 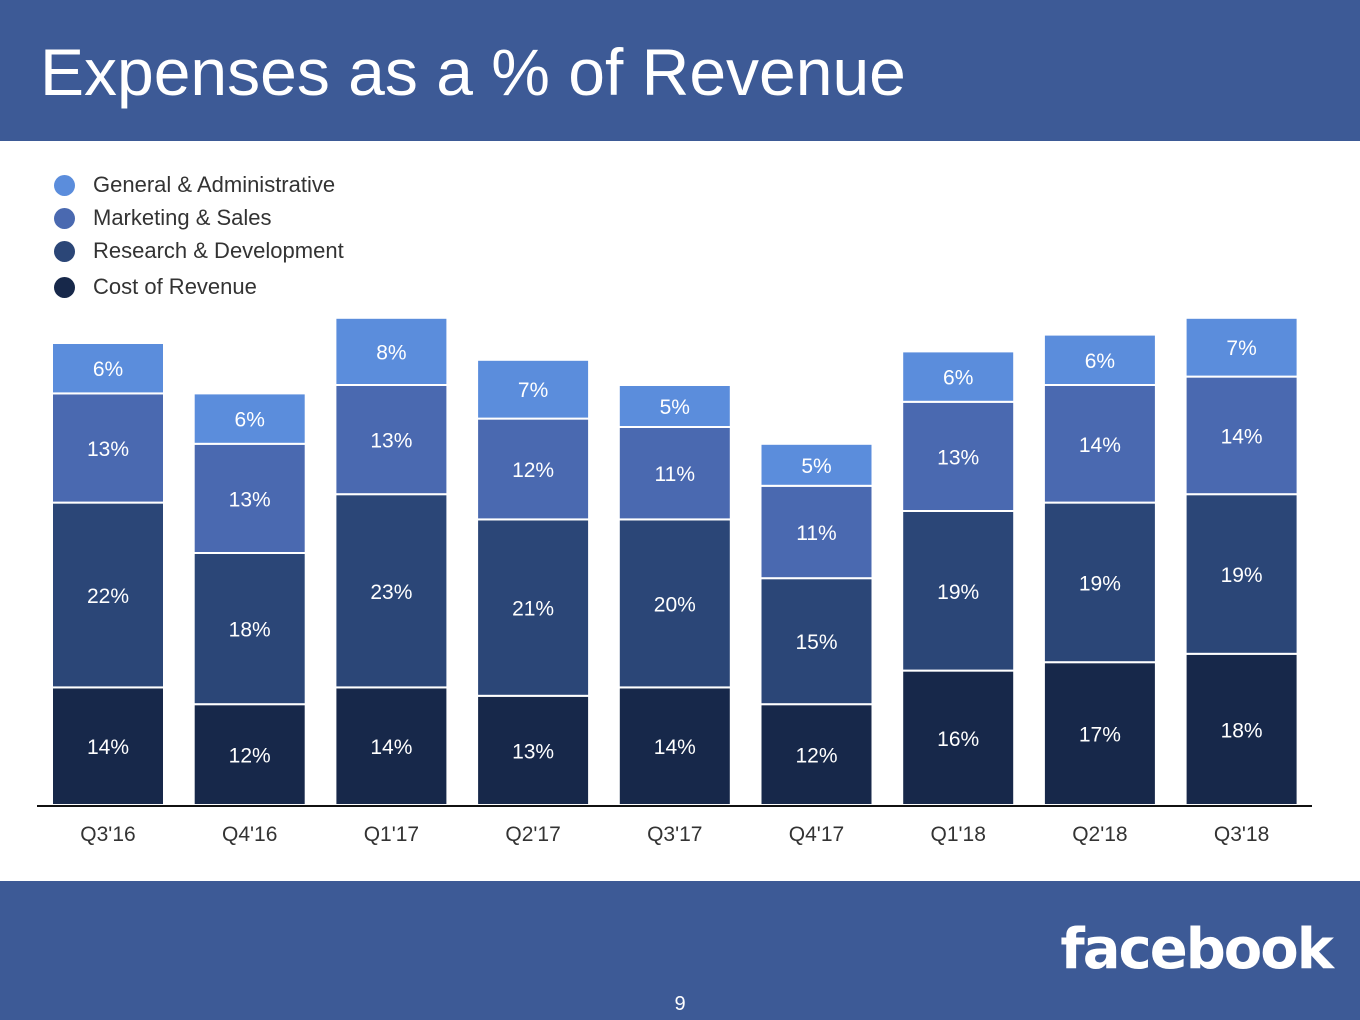 What do you see at coordinates (958, 739) in the screenshot?
I see `data-label: 16%` at bounding box center [958, 739].